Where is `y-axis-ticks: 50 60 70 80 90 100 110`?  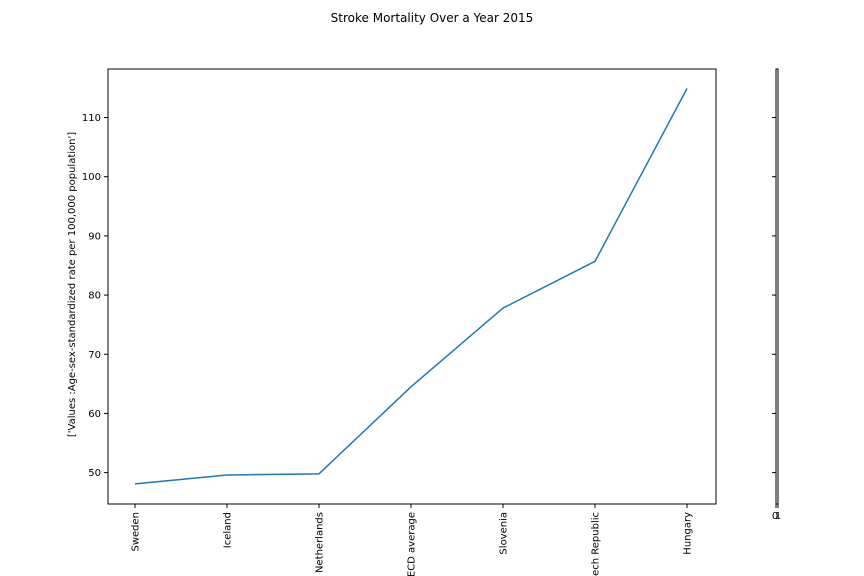 y-axis-ticks: 50 60 70 80 90 100 110 is located at coordinates (95, 296).